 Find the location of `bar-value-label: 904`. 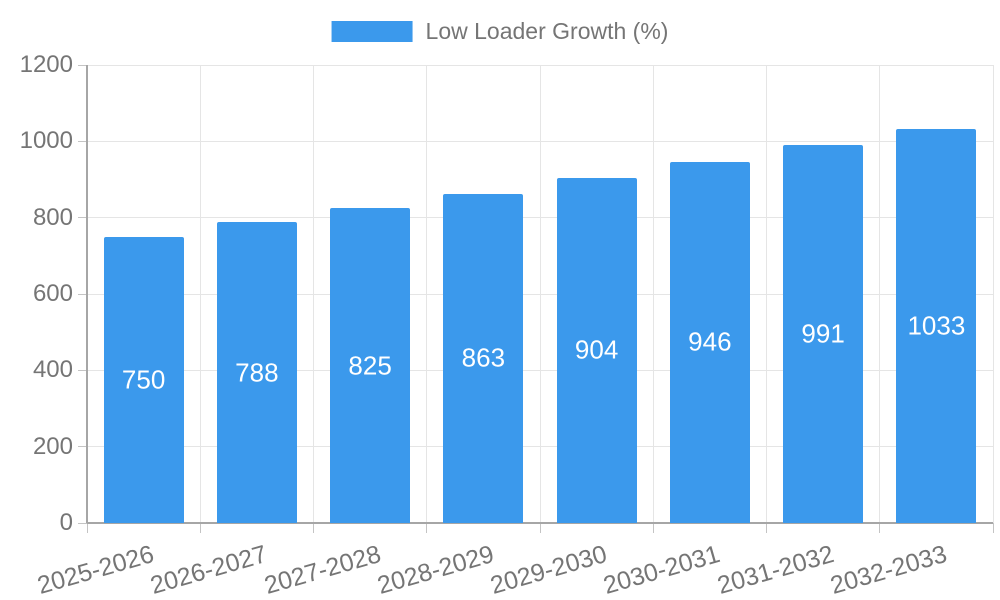

bar-value-label: 904 is located at coordinates (596, 349).